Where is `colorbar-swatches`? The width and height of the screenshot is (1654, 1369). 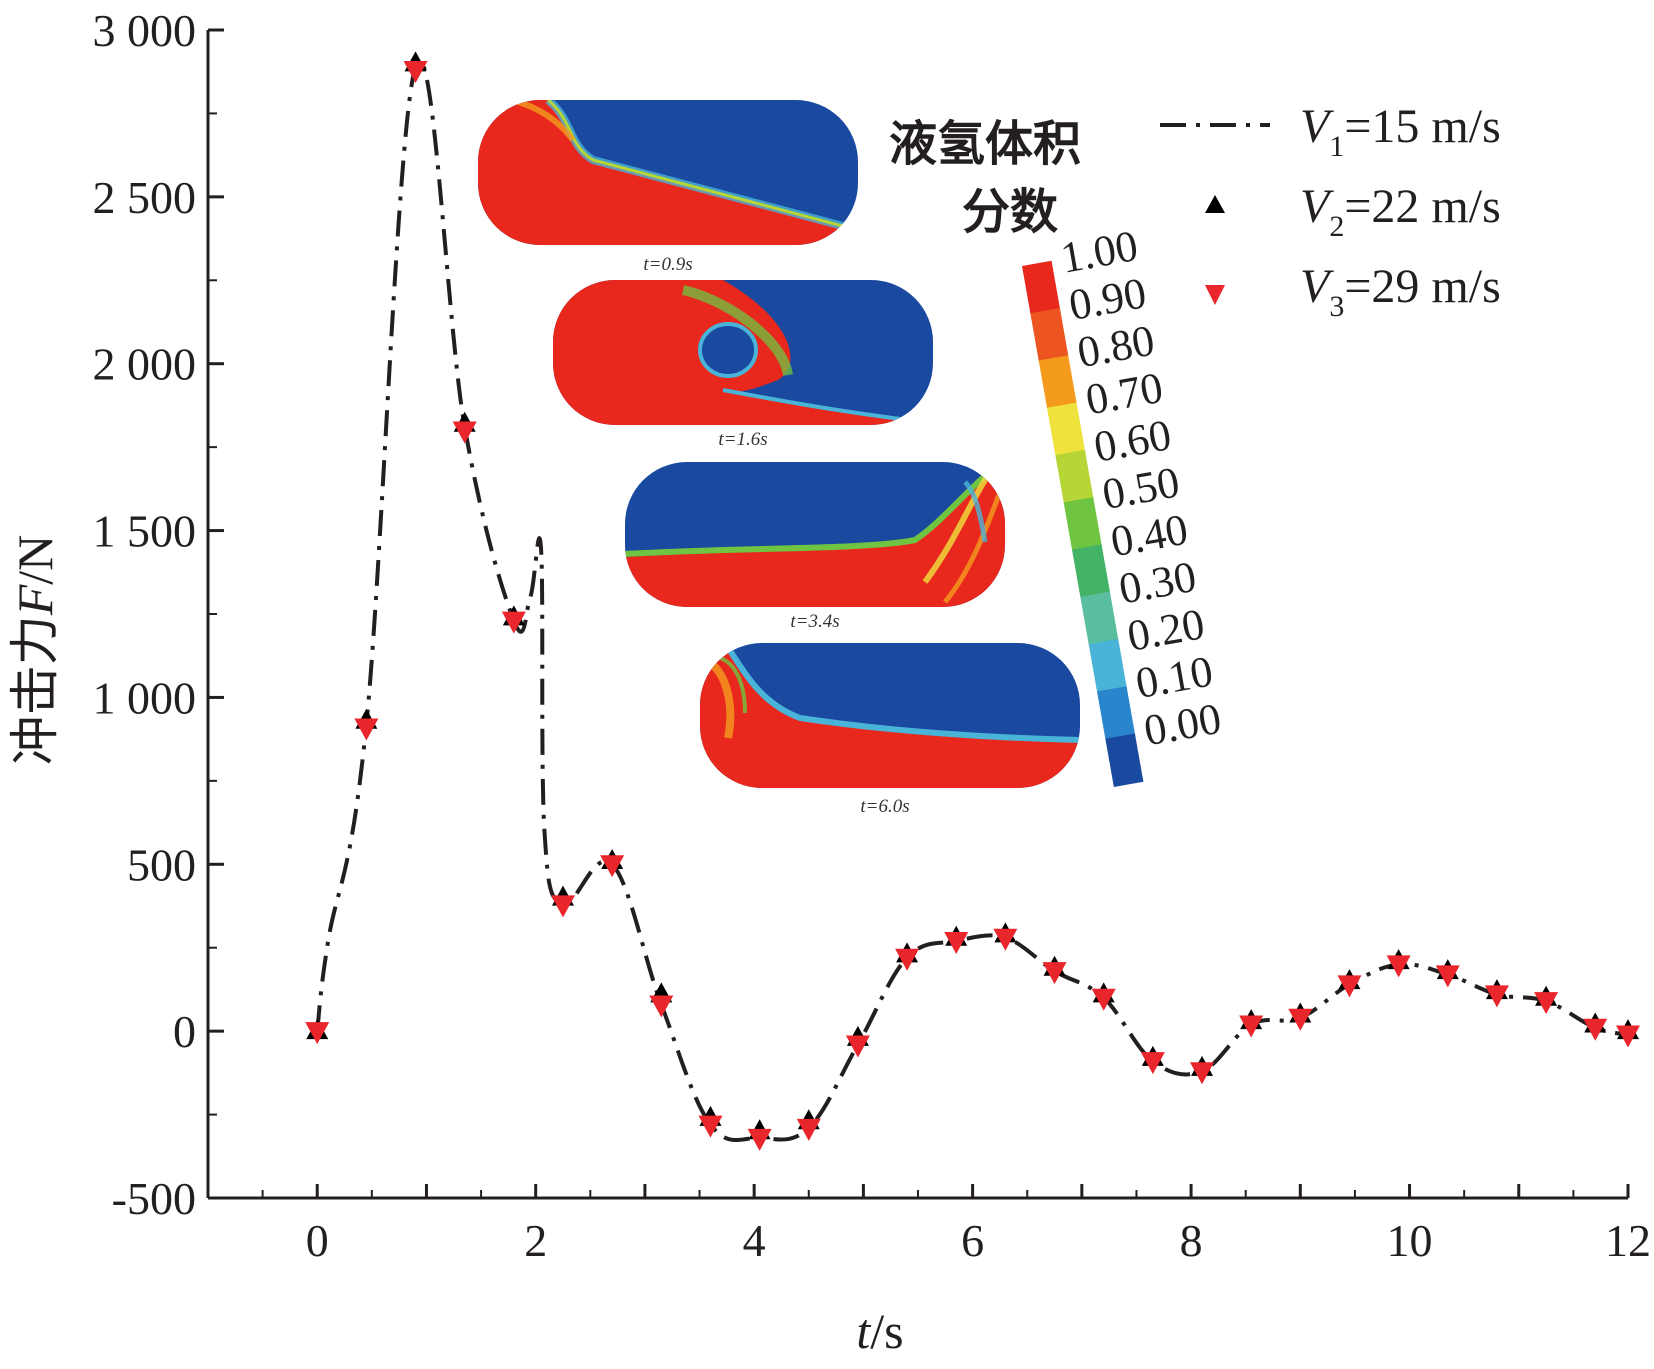
colorbar-swatches is located at coordinates (1083, 523).